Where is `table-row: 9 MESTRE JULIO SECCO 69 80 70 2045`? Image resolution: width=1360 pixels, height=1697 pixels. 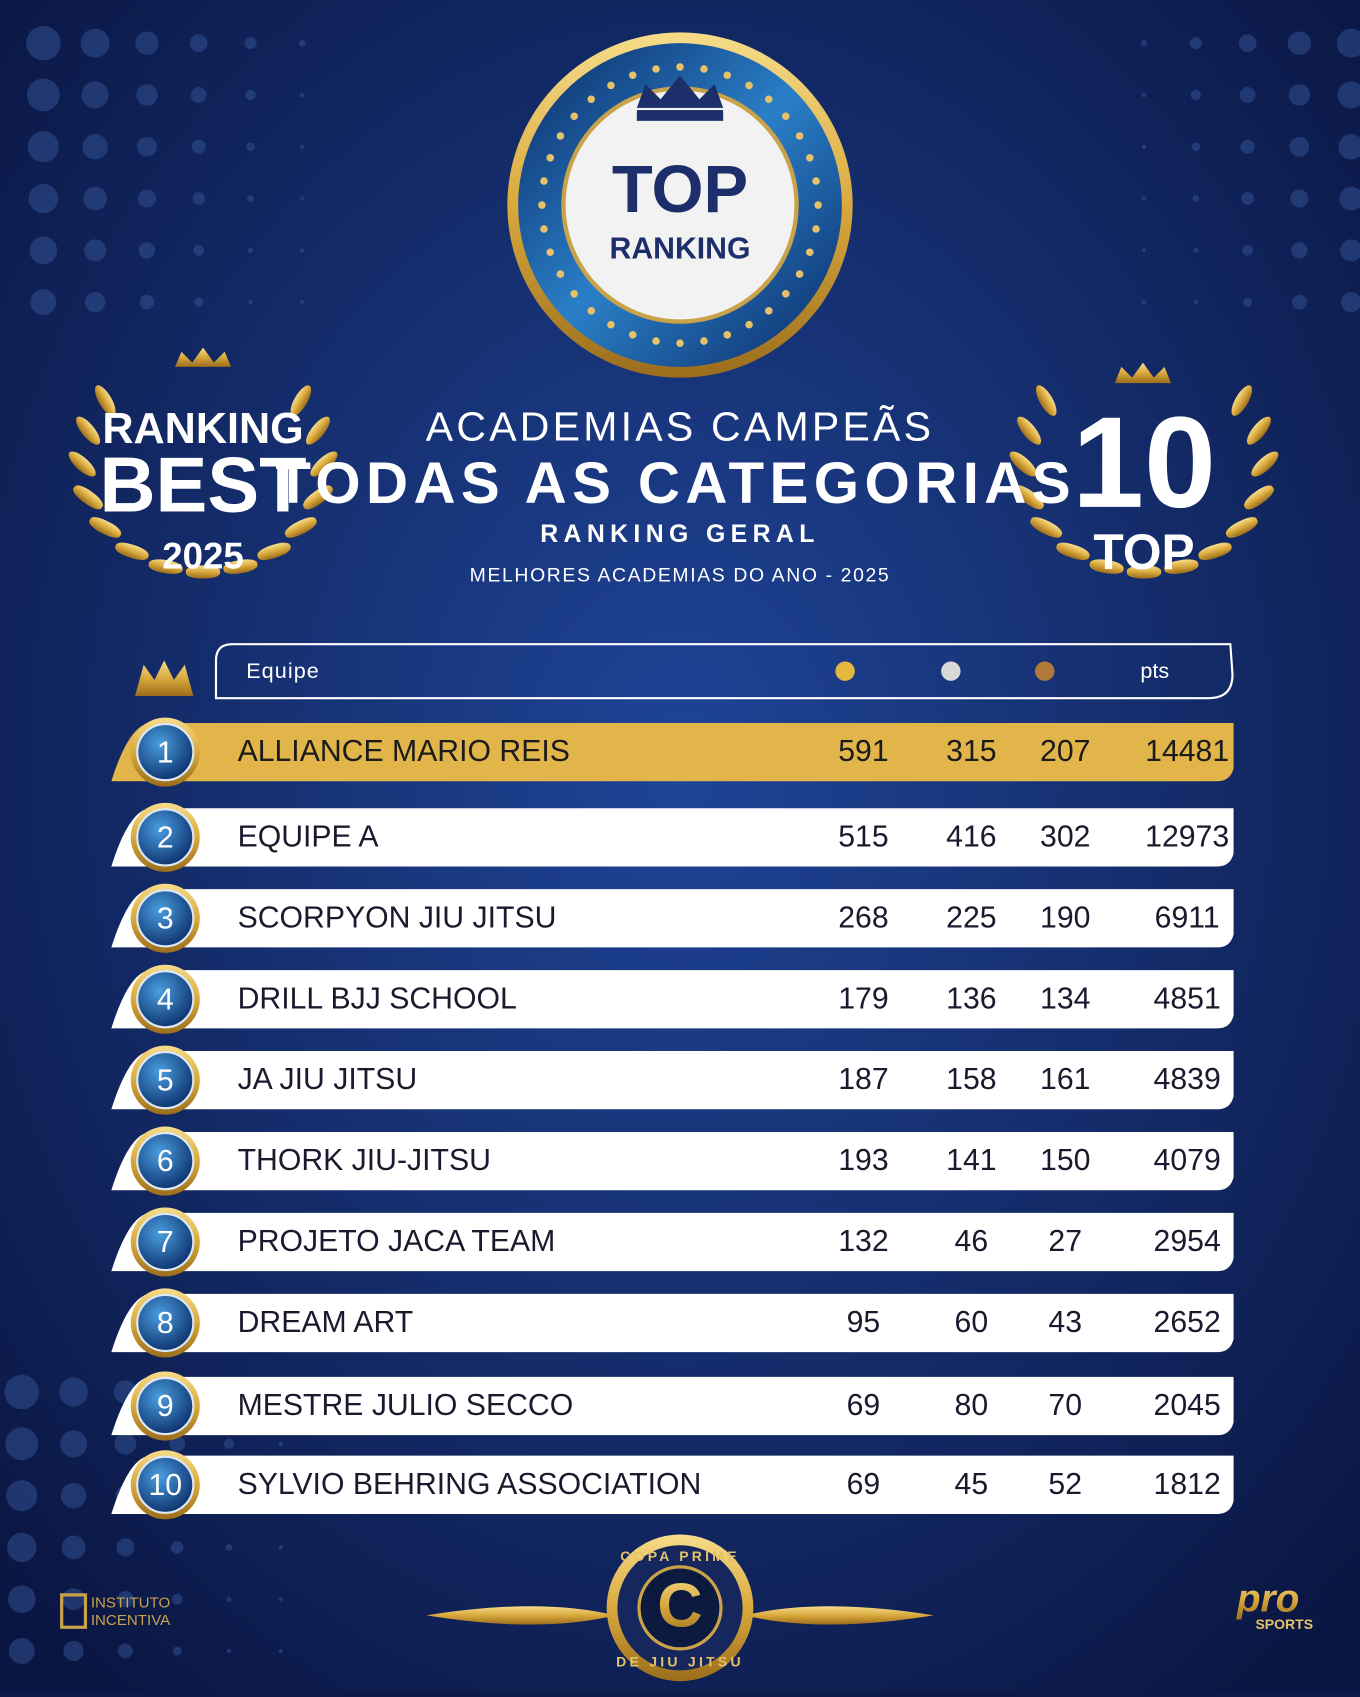
table-row: 9 MESTRE JULIO SECCO 69 80 70 2045 is located at coordinates (672, 1406).